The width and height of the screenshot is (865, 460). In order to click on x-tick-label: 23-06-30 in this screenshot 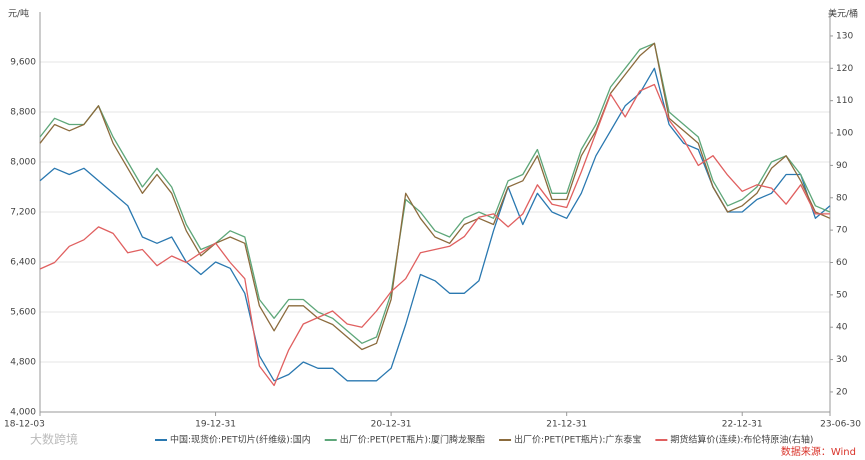, I will do `click(840, 425)`.